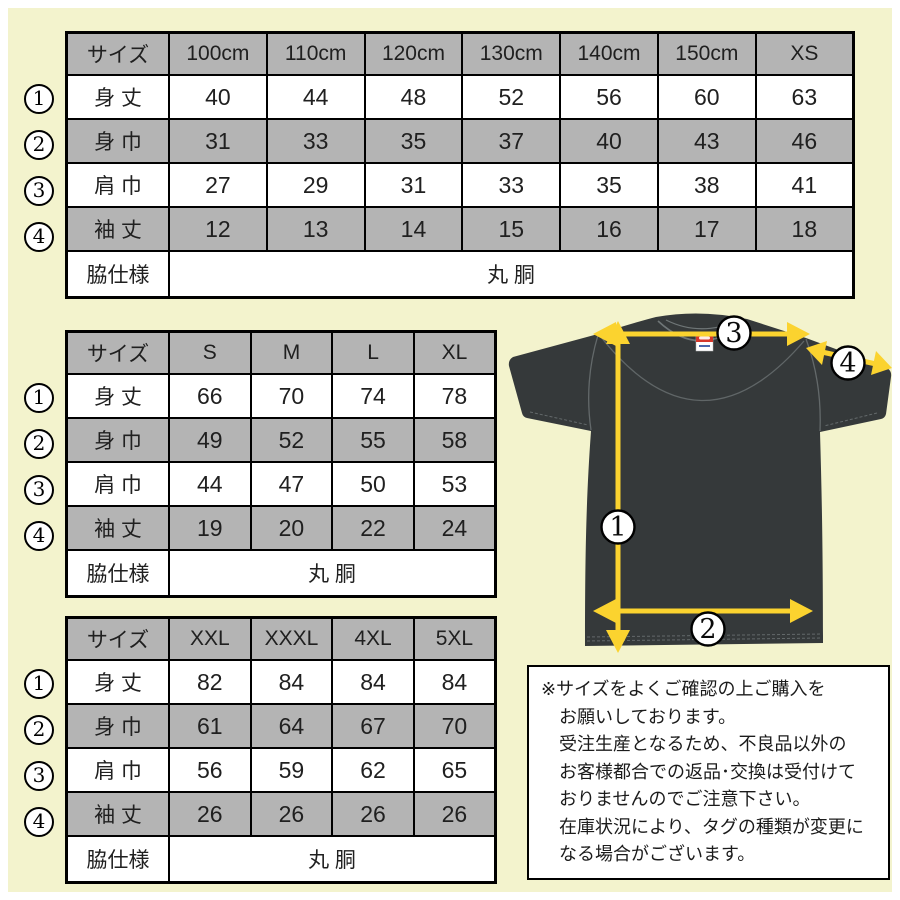 The width and height of the screenshot is (900, 900). What do you see at coordinates (657, 854) in the screenshot?
I see `note-line: なる場合がございます。` at bounding box center [657, 854].